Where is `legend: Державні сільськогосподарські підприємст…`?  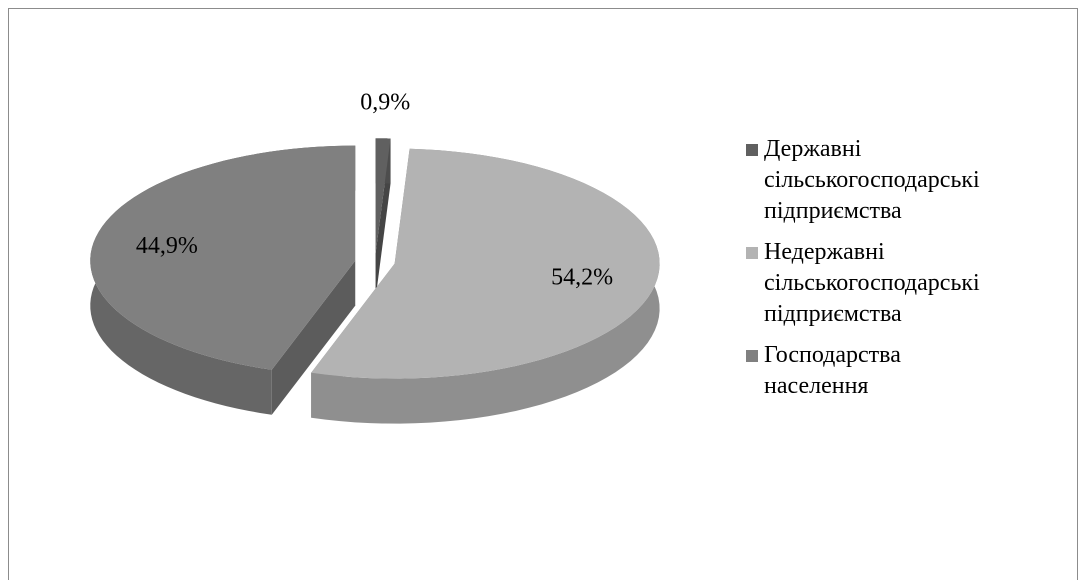
legend: Державні сільськогосподарські підприємст… is located at coordinates (871, 273).